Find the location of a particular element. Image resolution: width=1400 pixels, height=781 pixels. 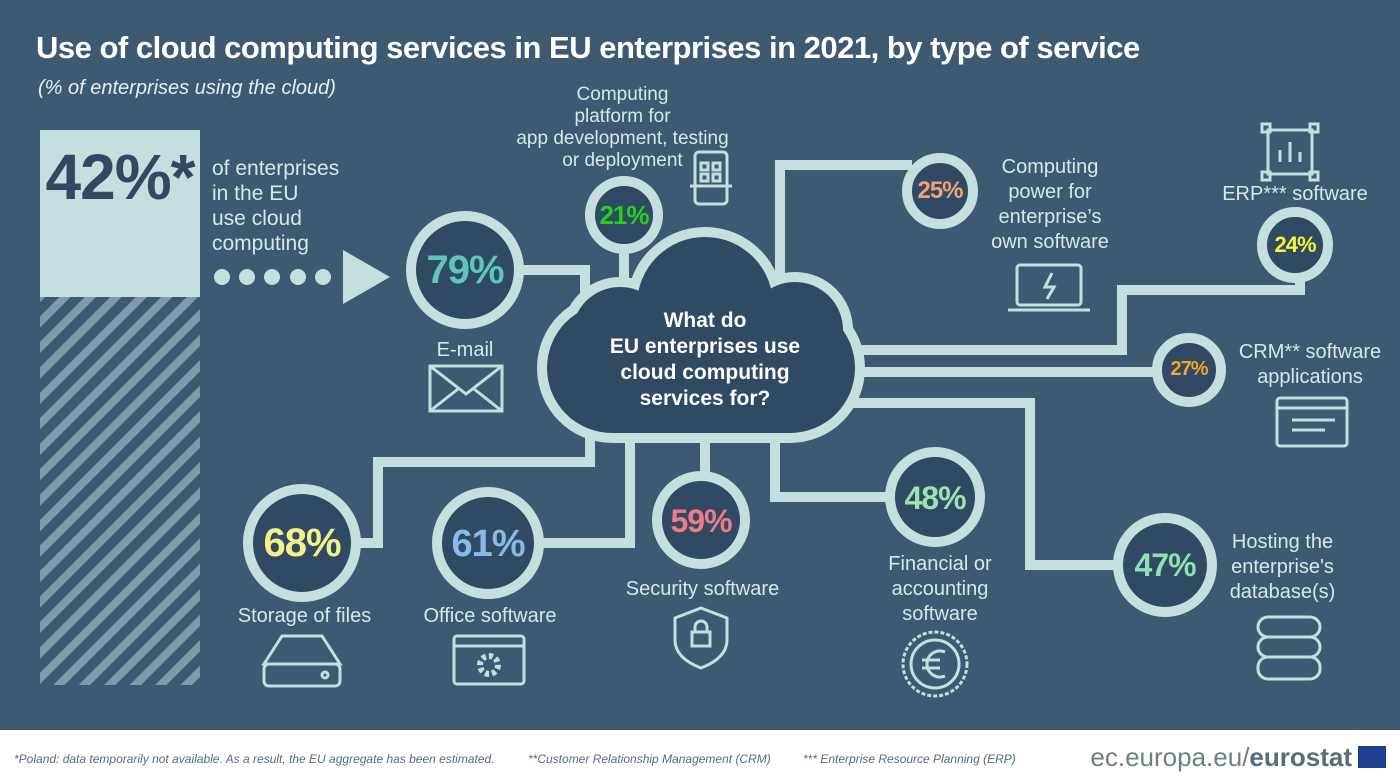

headline-text-line: computing is located at coordinates (260, 243).